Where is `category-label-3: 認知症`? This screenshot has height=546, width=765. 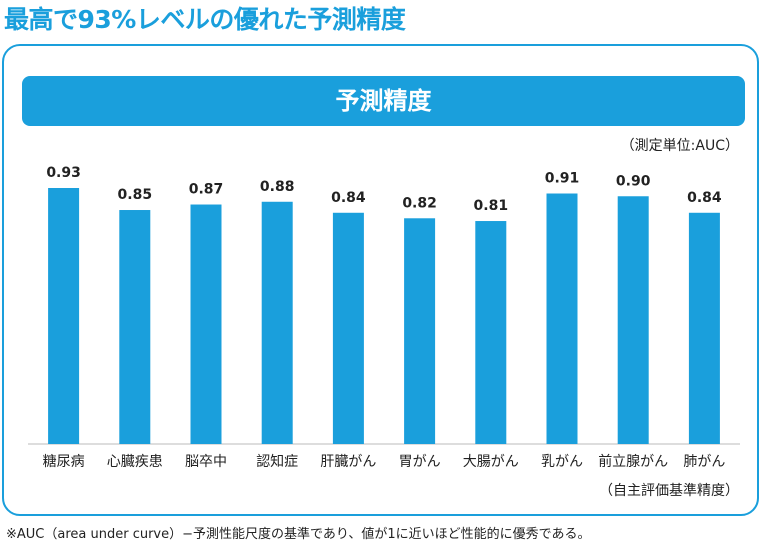 category-label-3: 認知症 is located at coordinates (277, 461).